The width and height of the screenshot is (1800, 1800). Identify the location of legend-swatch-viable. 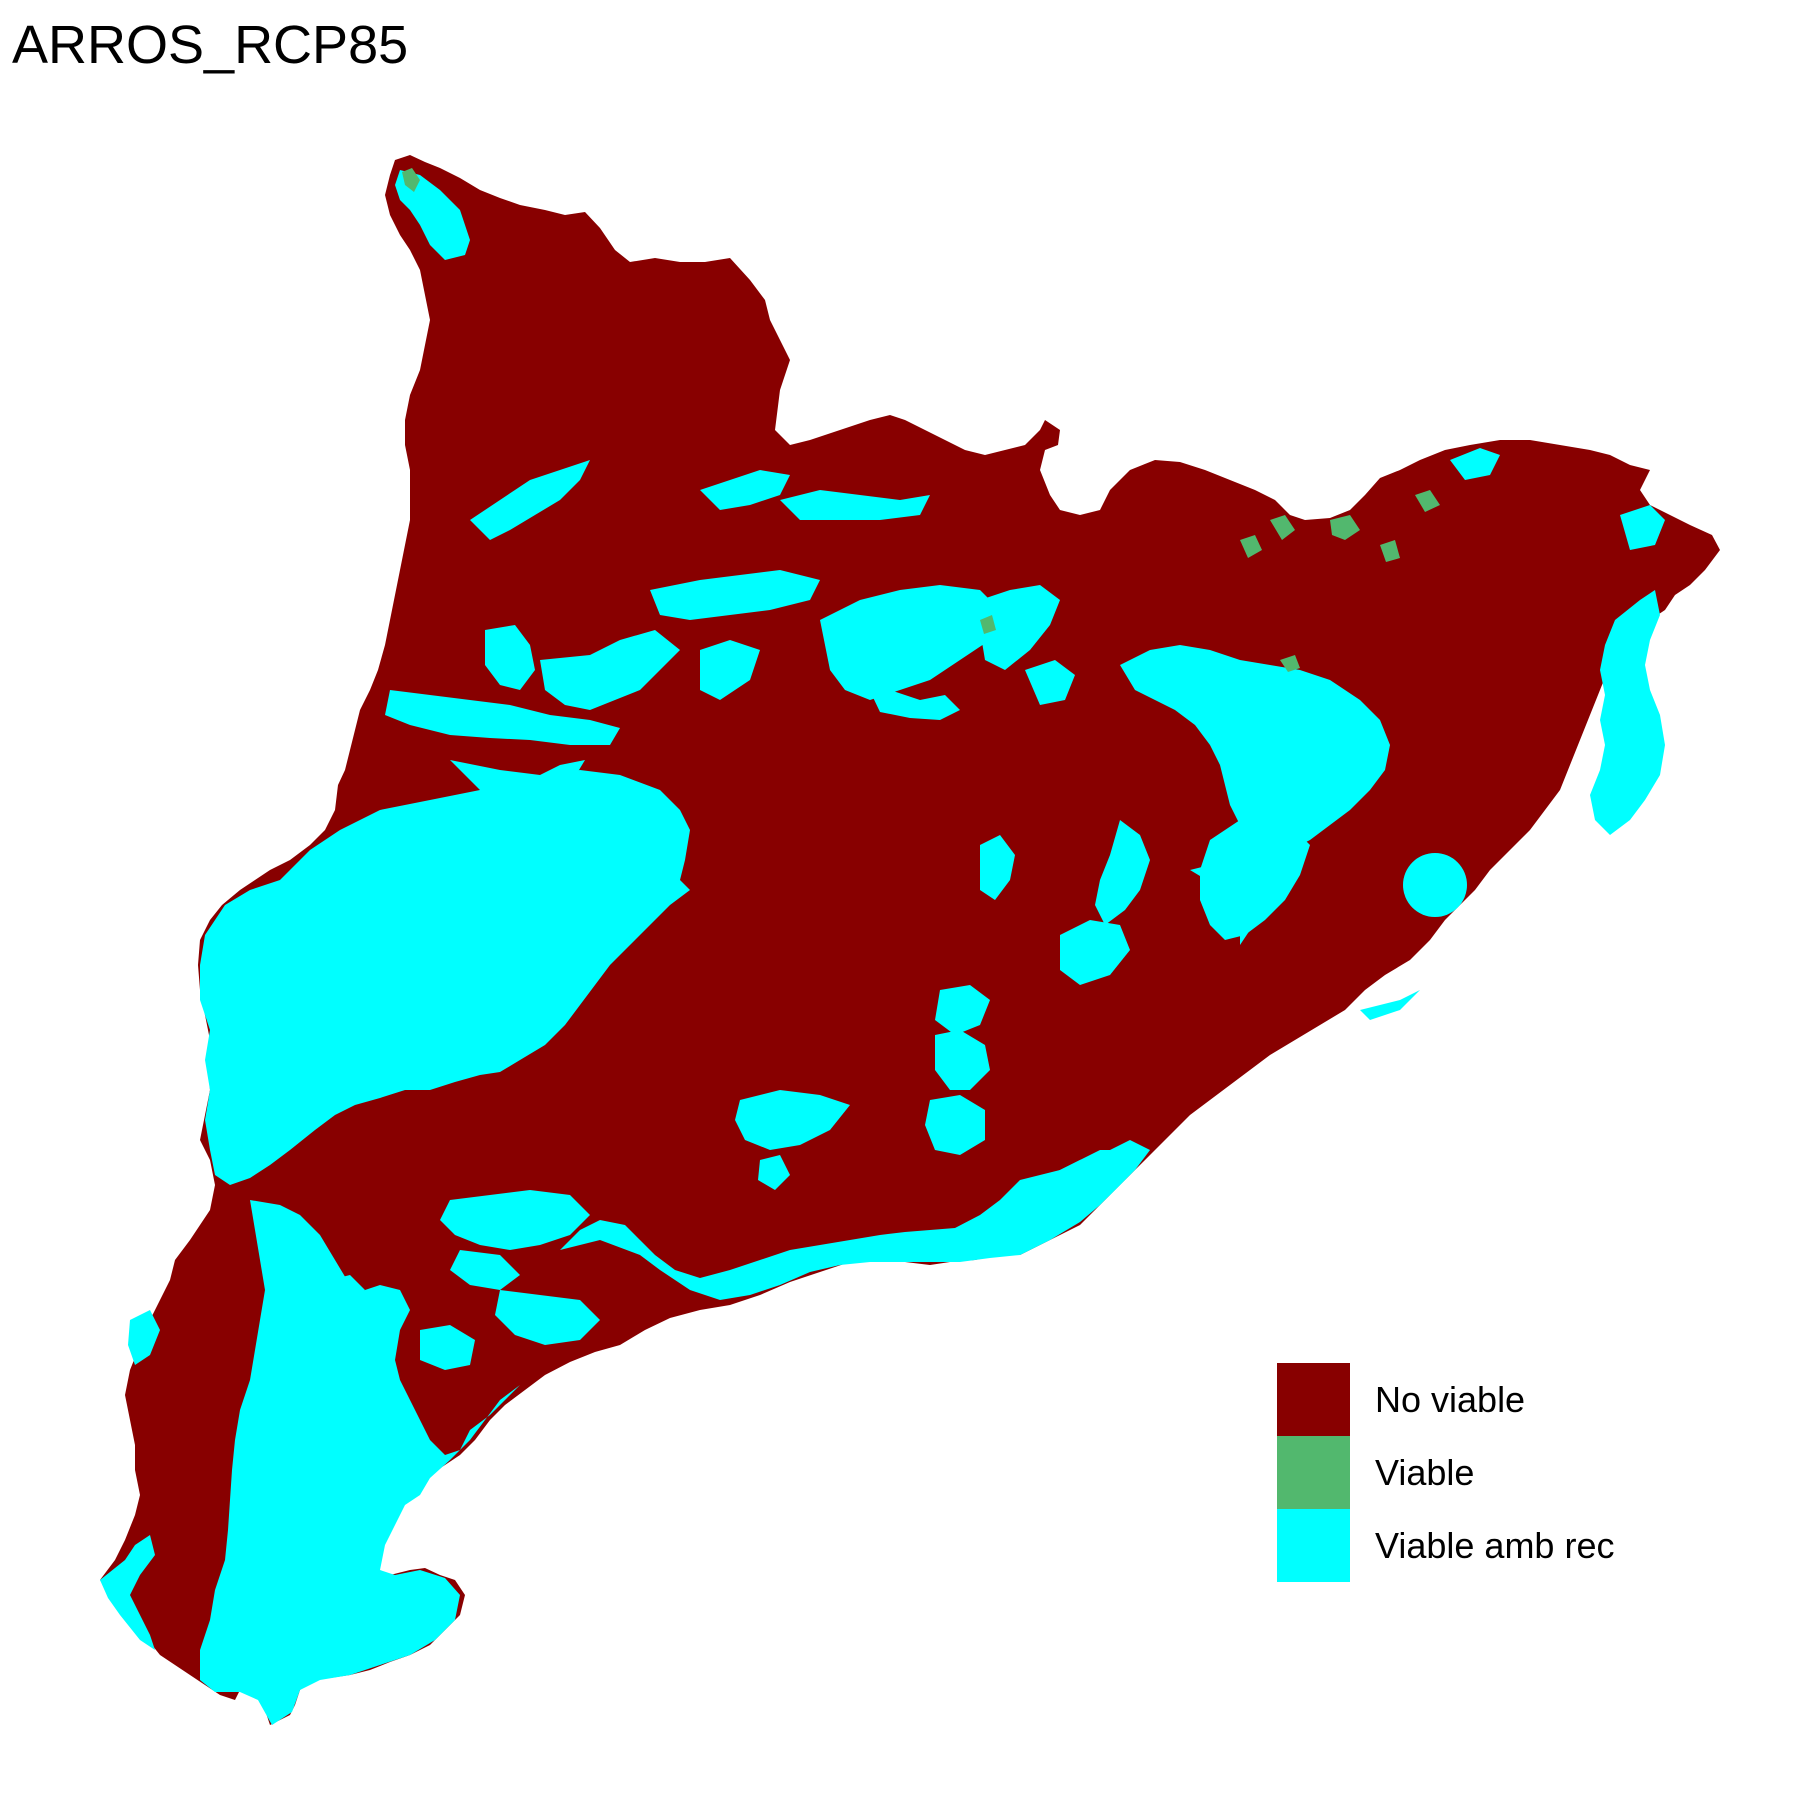
(1313, 1472).